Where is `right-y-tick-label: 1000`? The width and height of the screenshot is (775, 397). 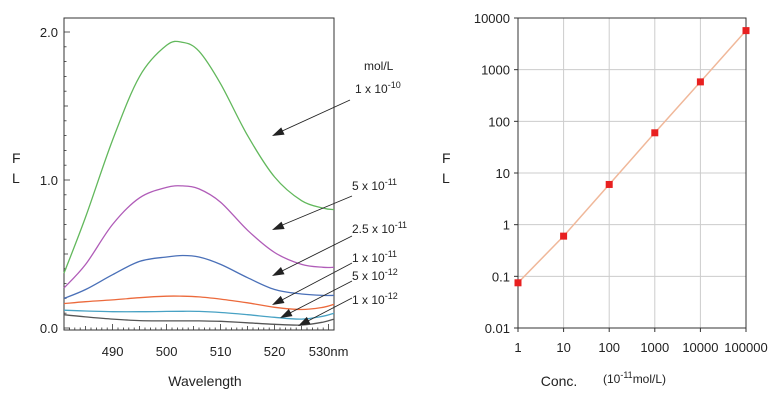
right-y-tick-label: 1000 is located at coordinates (495, 70).